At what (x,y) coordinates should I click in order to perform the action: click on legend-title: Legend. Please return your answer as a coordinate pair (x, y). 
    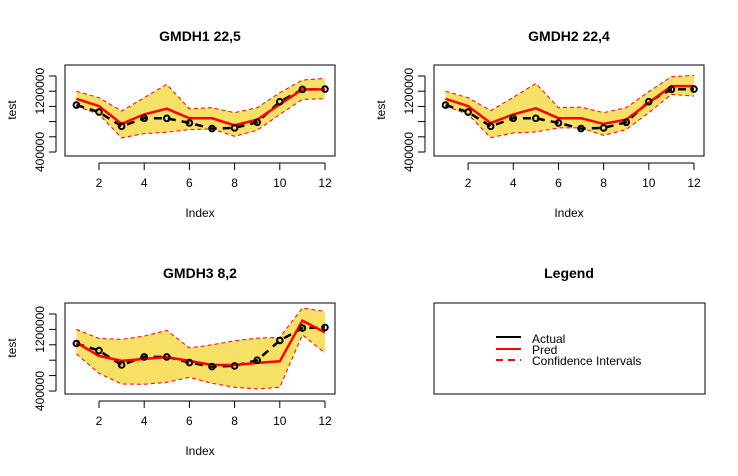
    Looking at the image, I should click on (569, 273).